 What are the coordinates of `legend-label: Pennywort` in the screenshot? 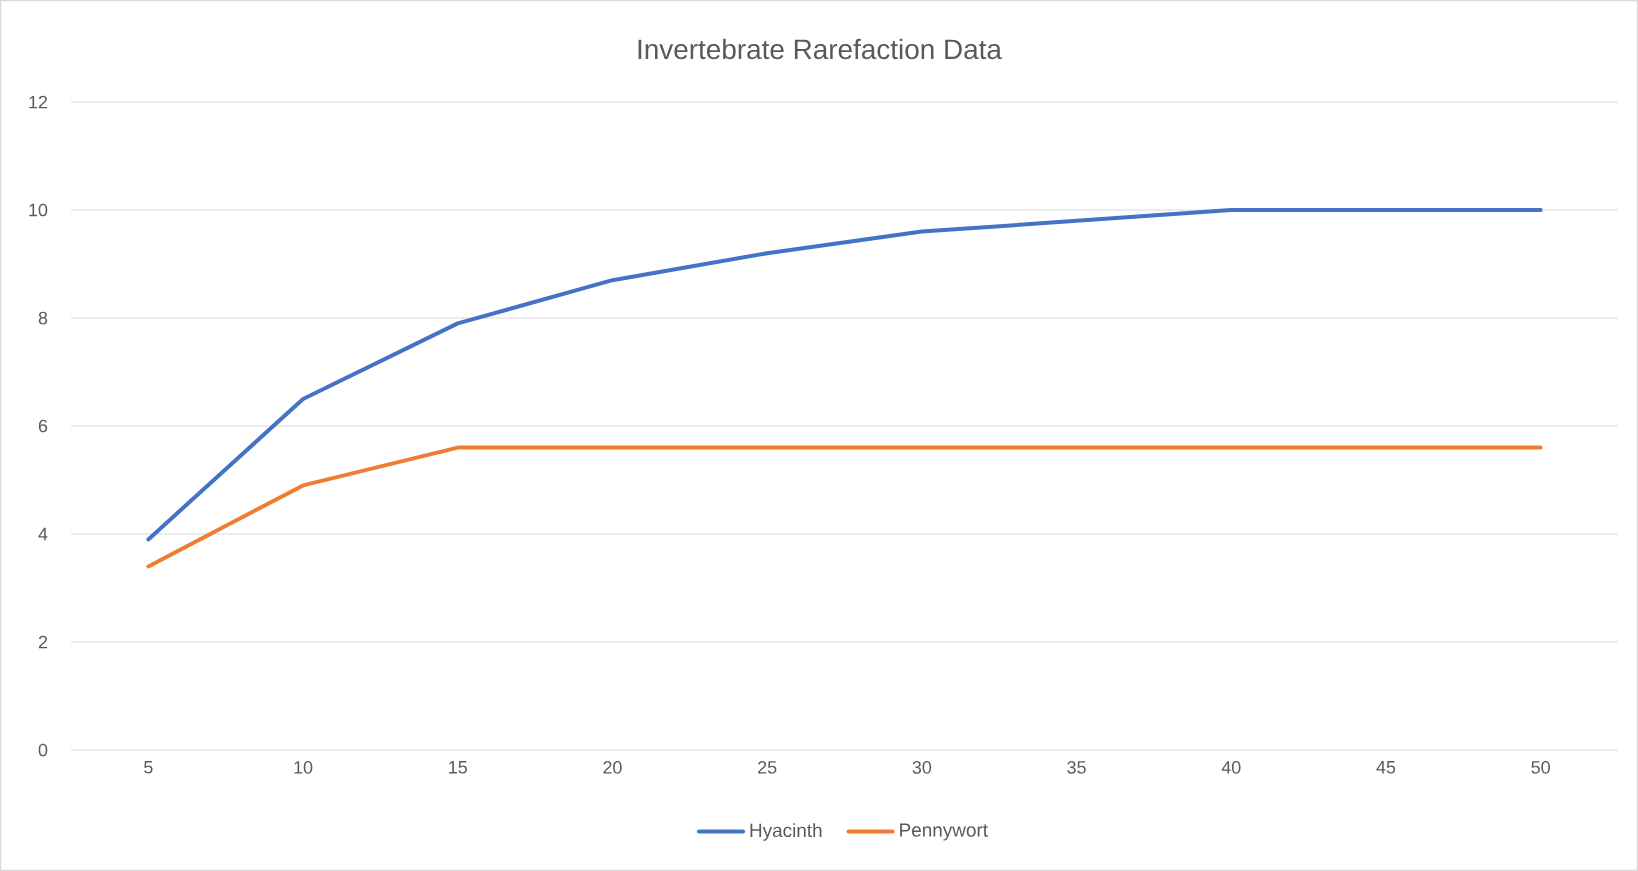 It's located at (944, 832).